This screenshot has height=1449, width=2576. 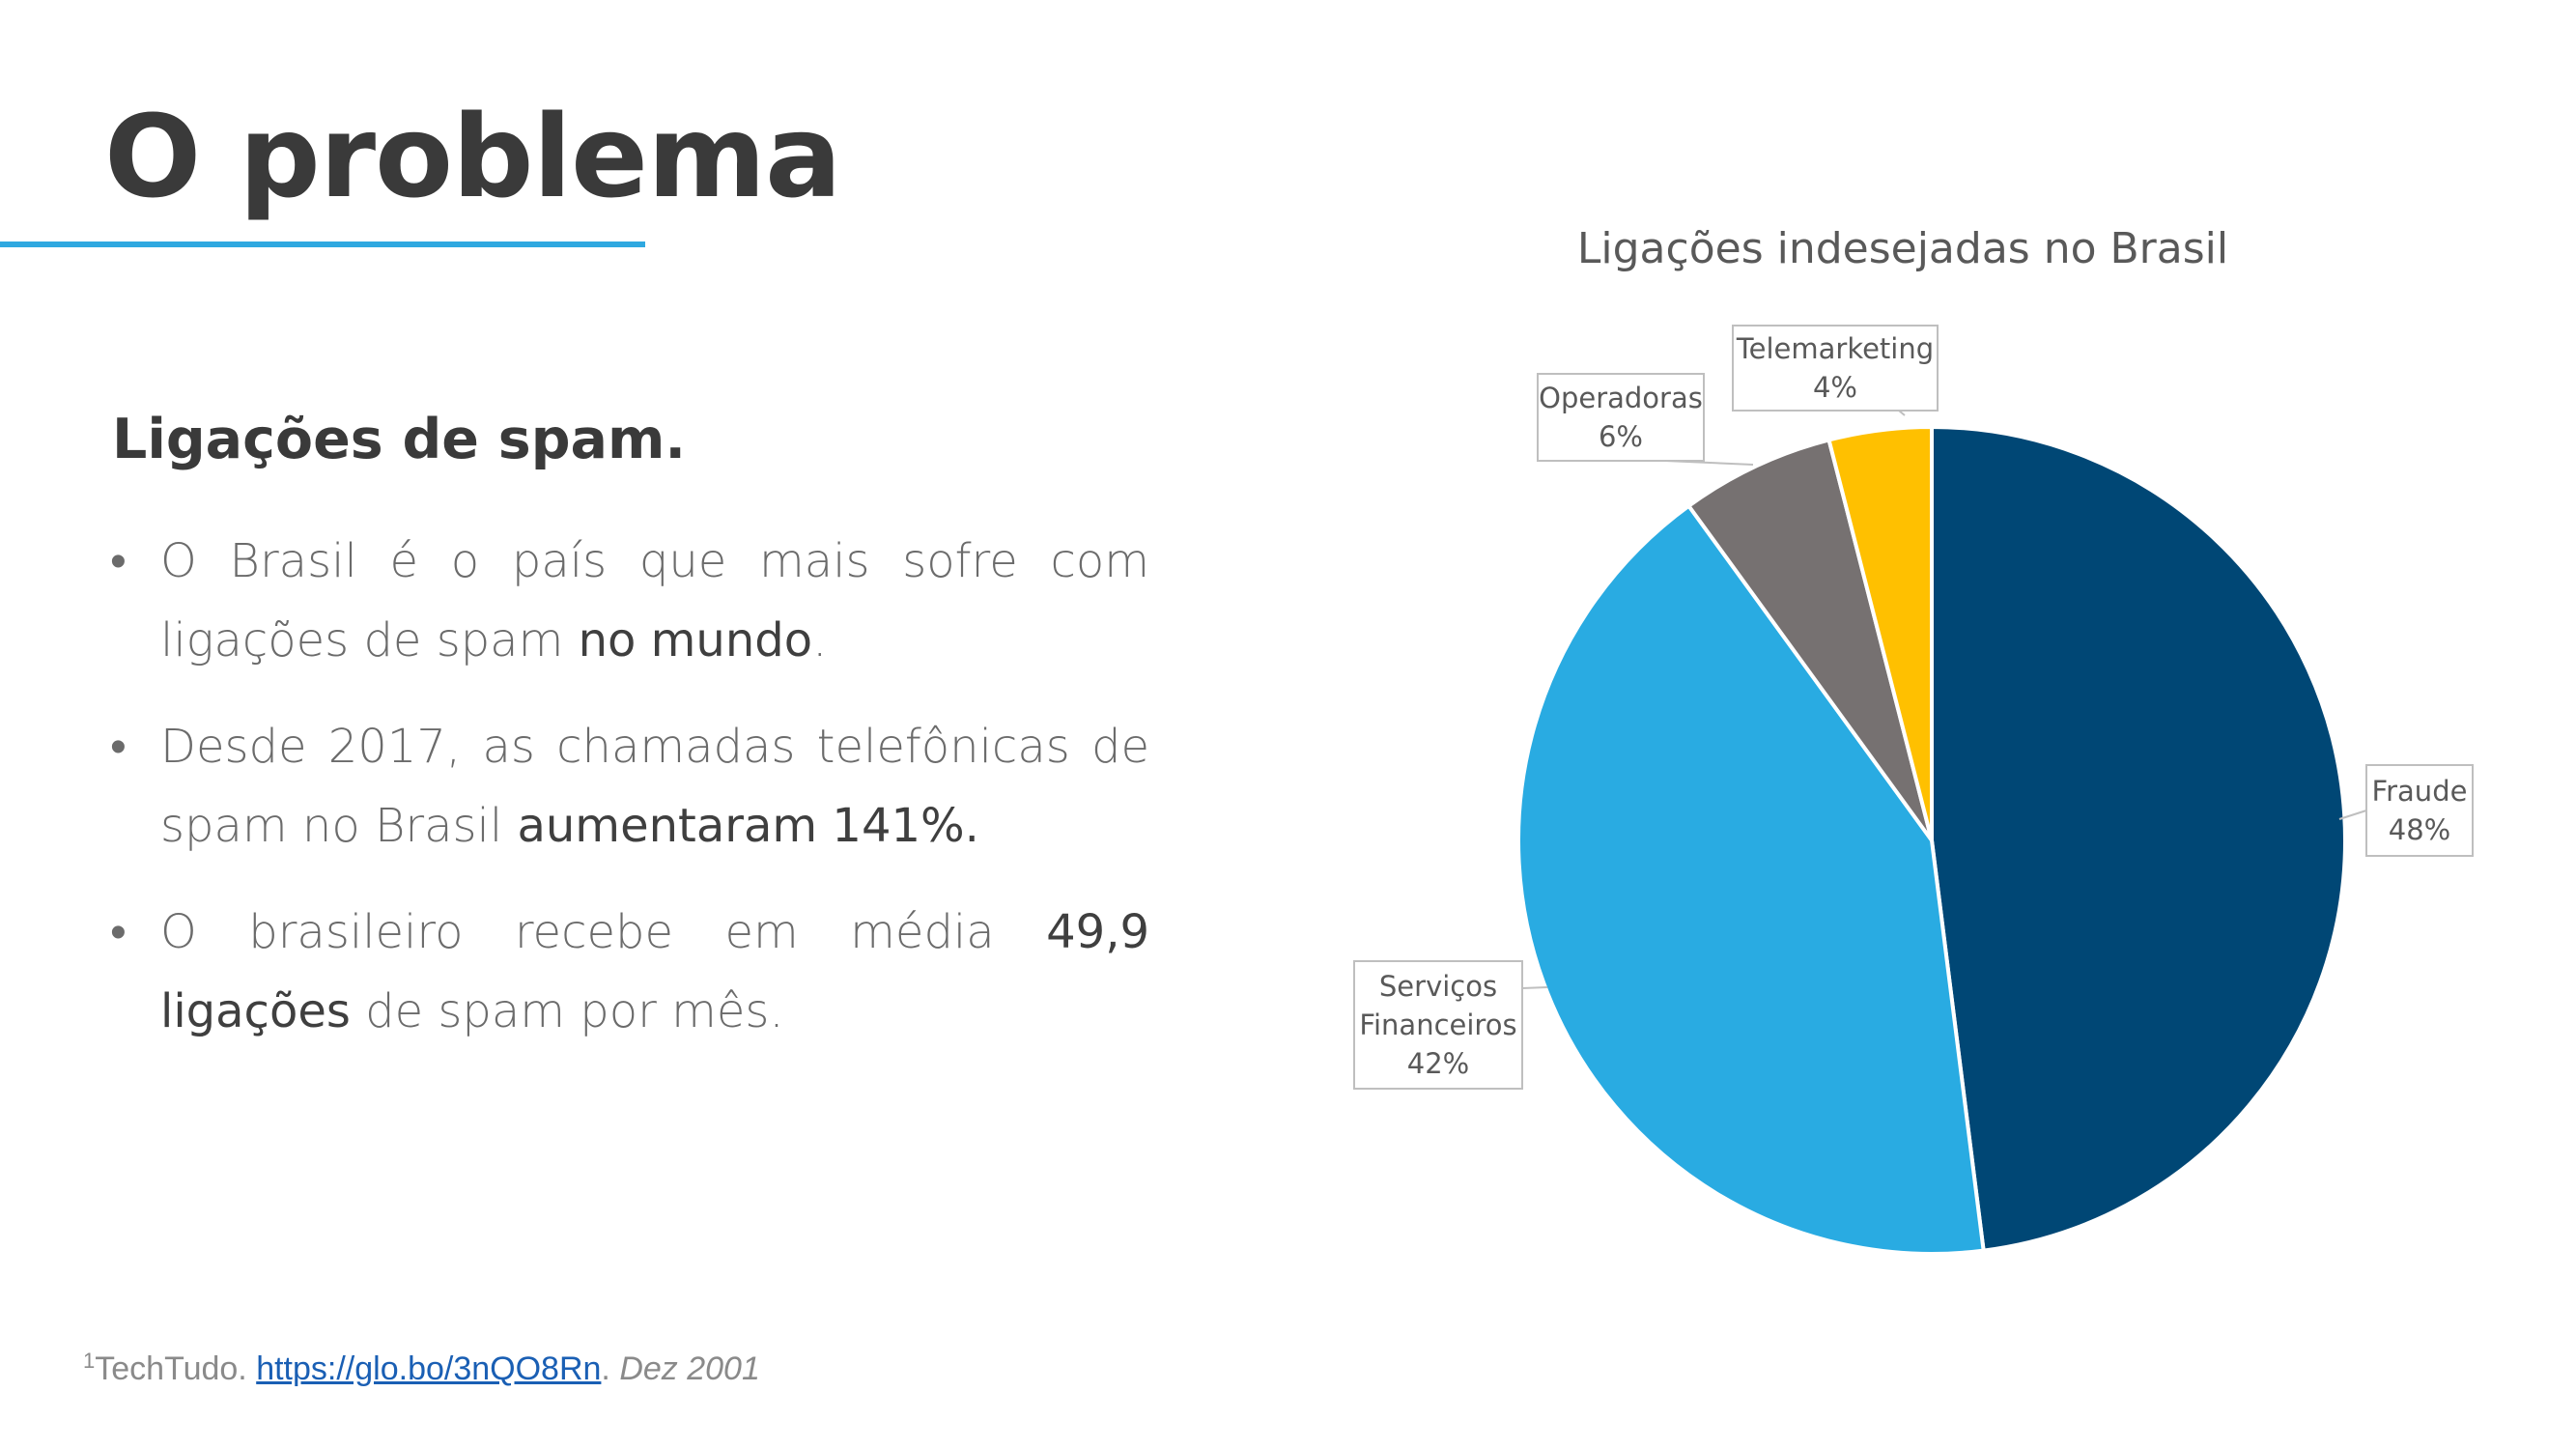 I want to click on label-name: Operadoras, so click(x=1621, y=398).